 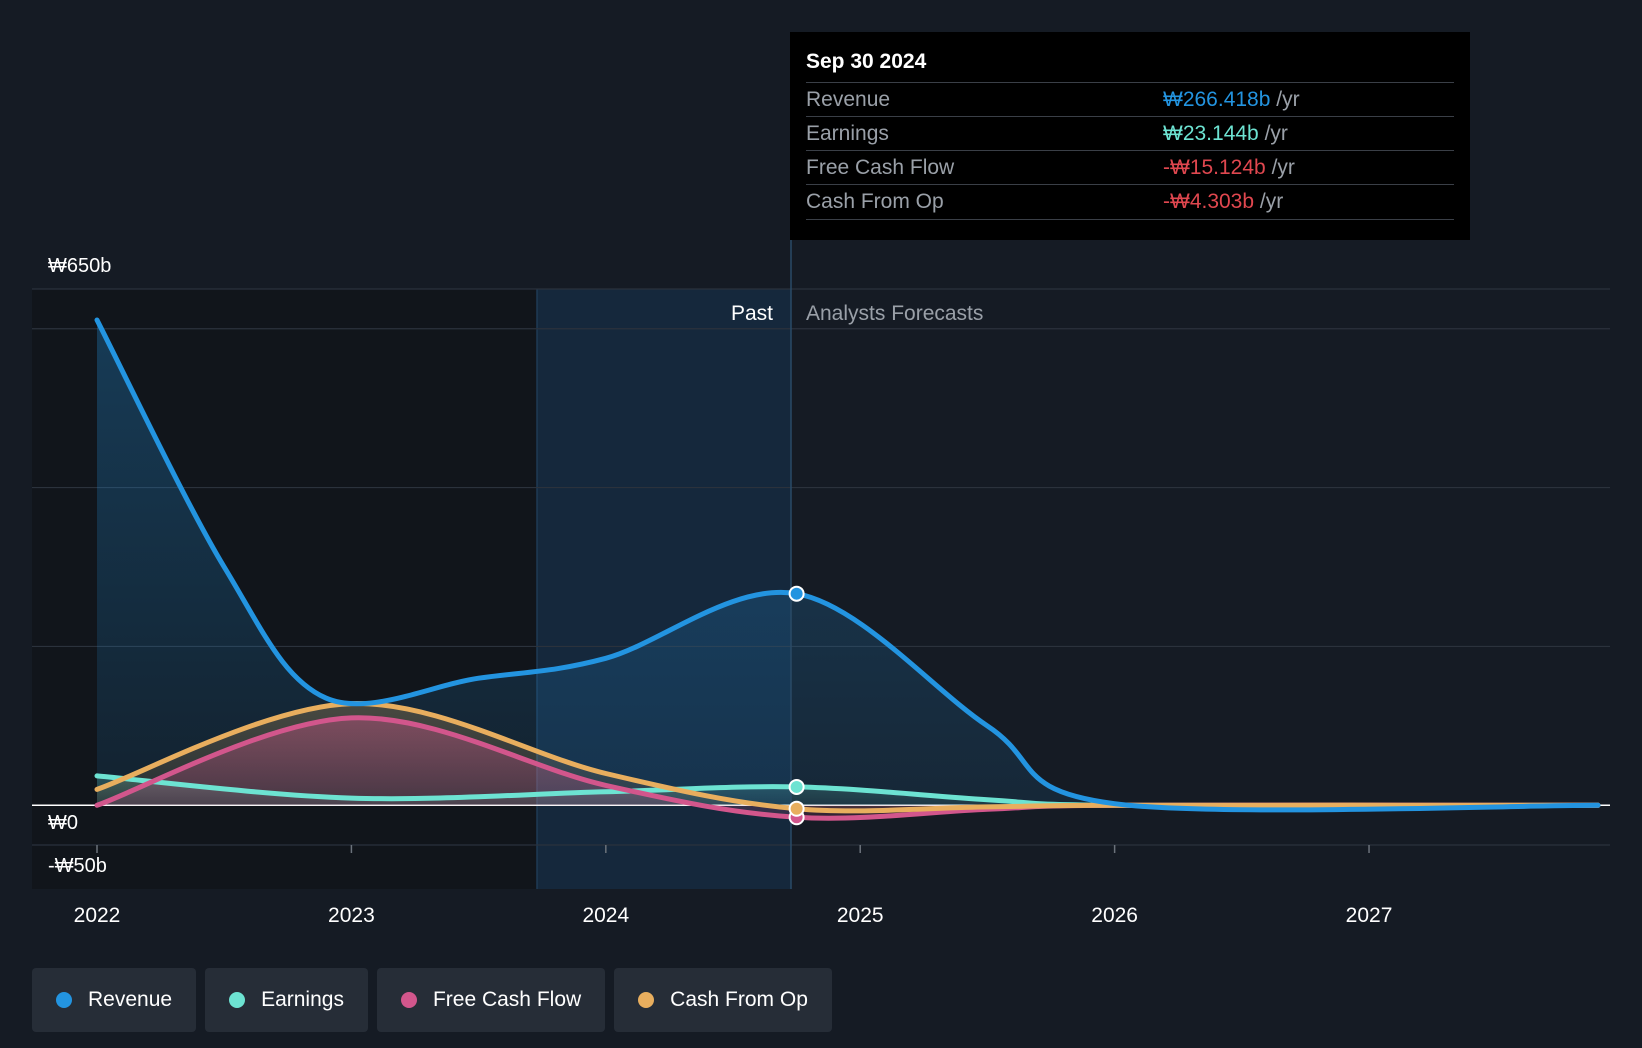 I want to click on x-tick-label: 2022, so click(x=97, y=915).